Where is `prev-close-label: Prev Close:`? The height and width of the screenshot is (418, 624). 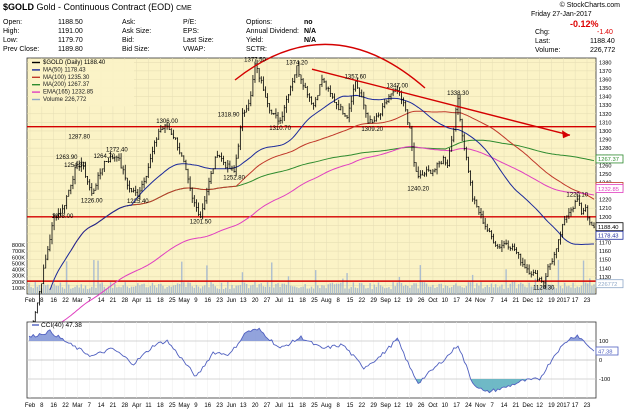
prev-close-label: Prev Close: is located at coordinates (21, 49).